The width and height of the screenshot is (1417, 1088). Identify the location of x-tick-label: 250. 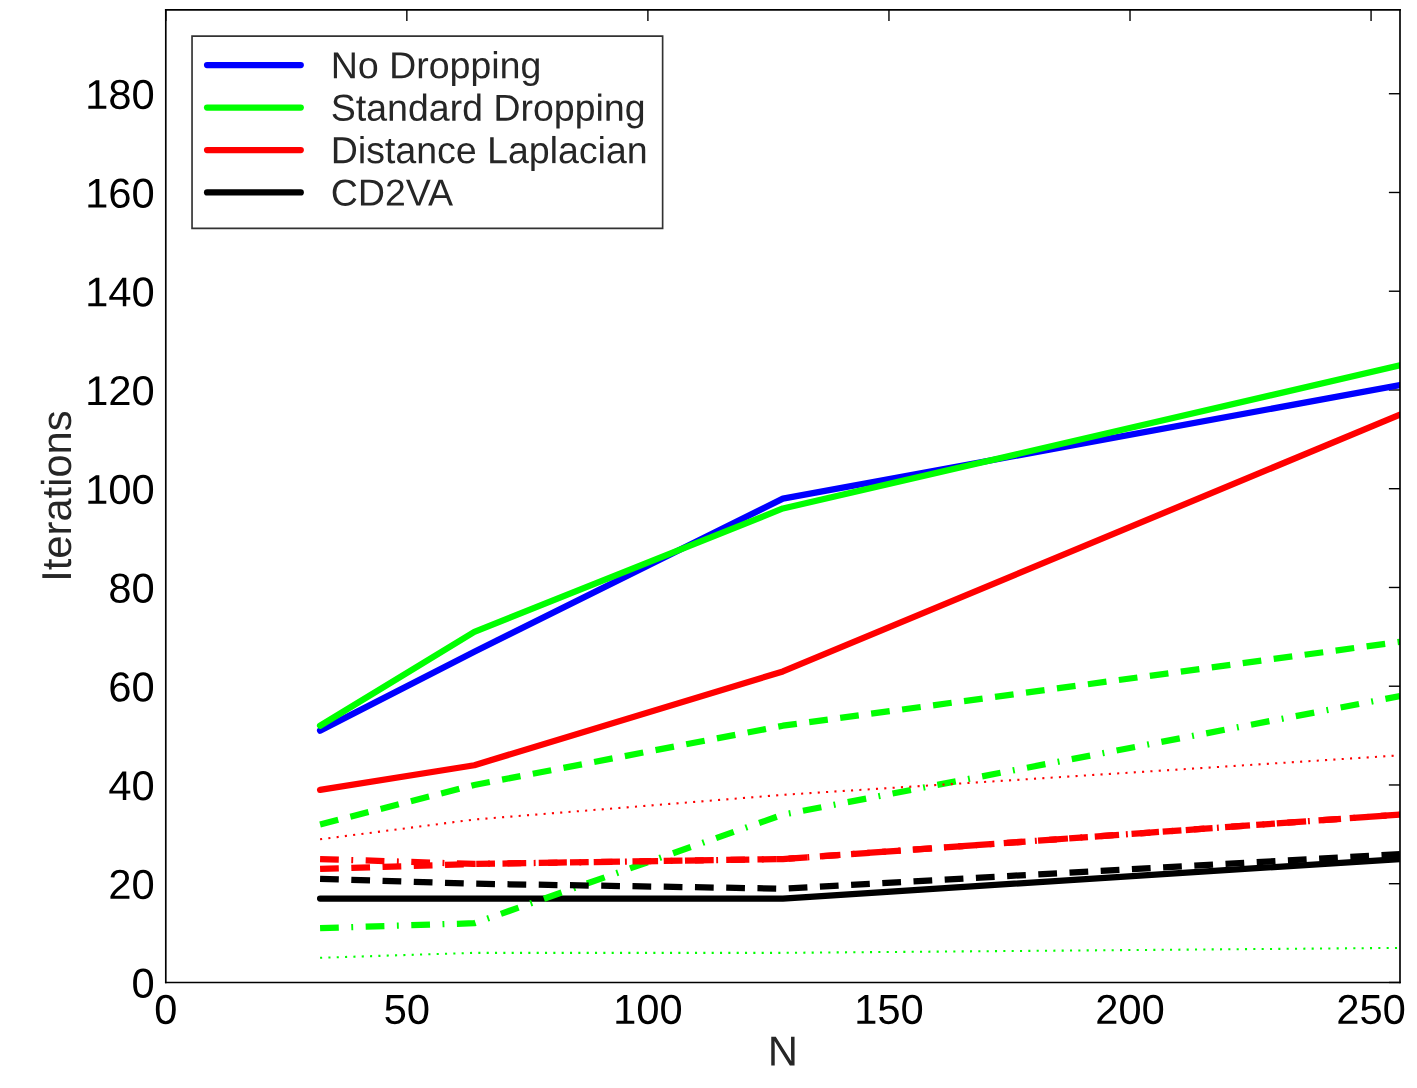
(1371, 1009).